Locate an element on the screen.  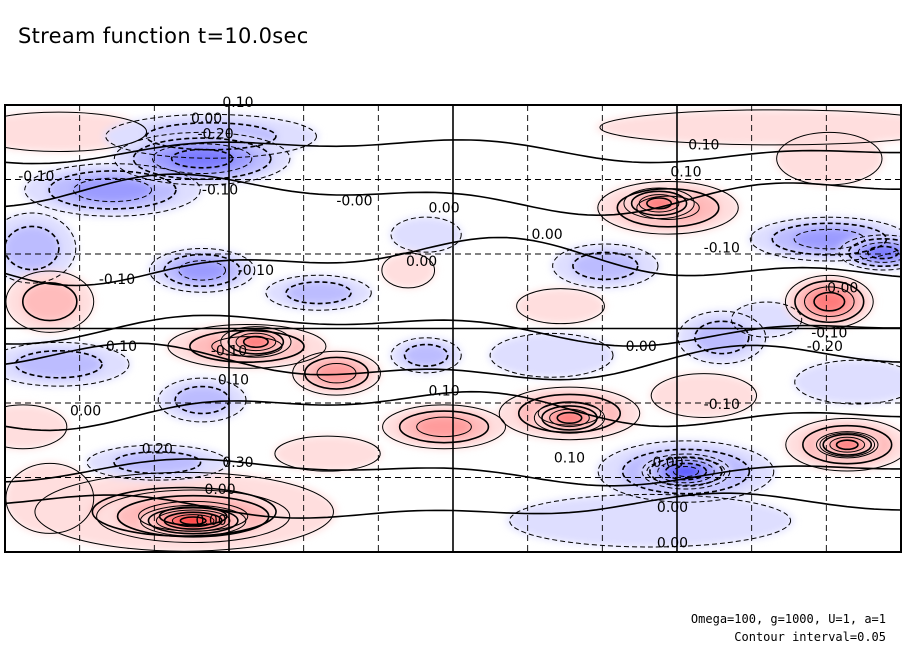
contour-label: -0.00 is located at coordinates (354, 202).